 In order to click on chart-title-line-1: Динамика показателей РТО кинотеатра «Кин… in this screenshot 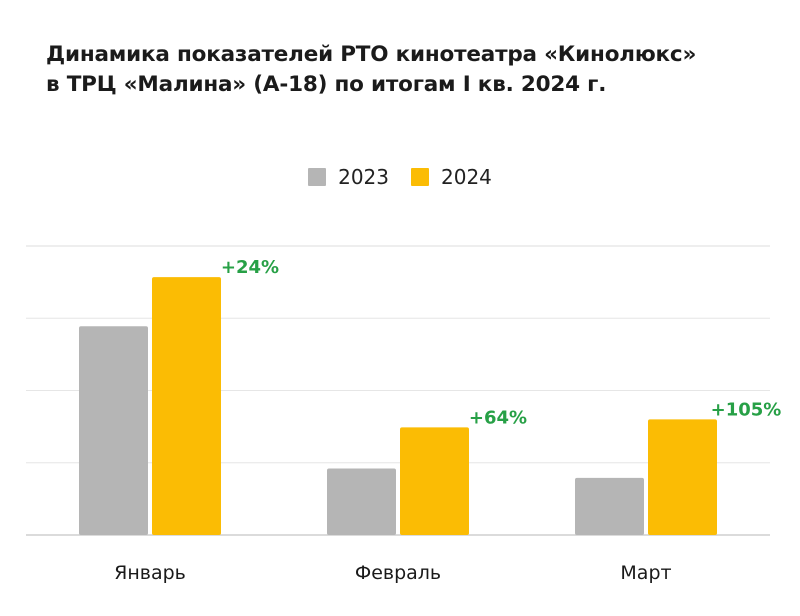, I will do `click(371, 54)`.